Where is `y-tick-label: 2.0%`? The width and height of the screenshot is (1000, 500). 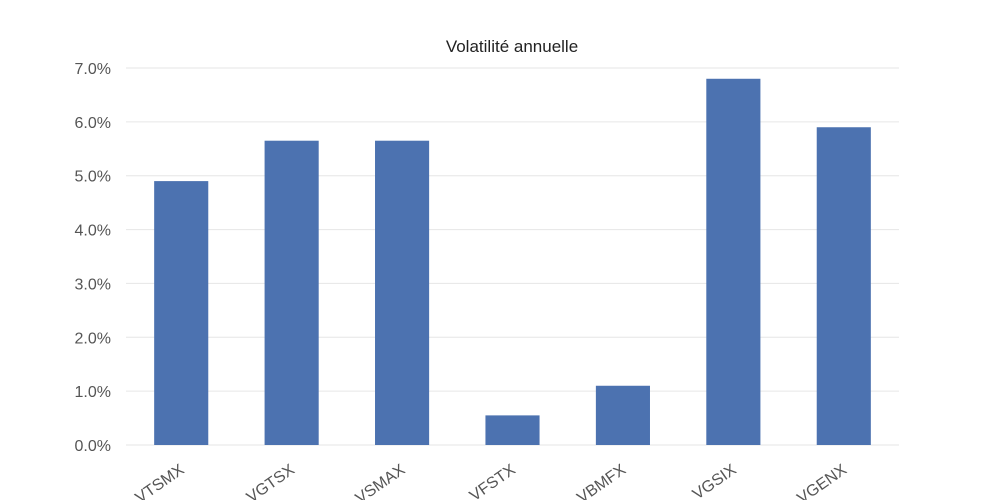 y-tick-label: 2.0% is located at coordinates (93, 338).